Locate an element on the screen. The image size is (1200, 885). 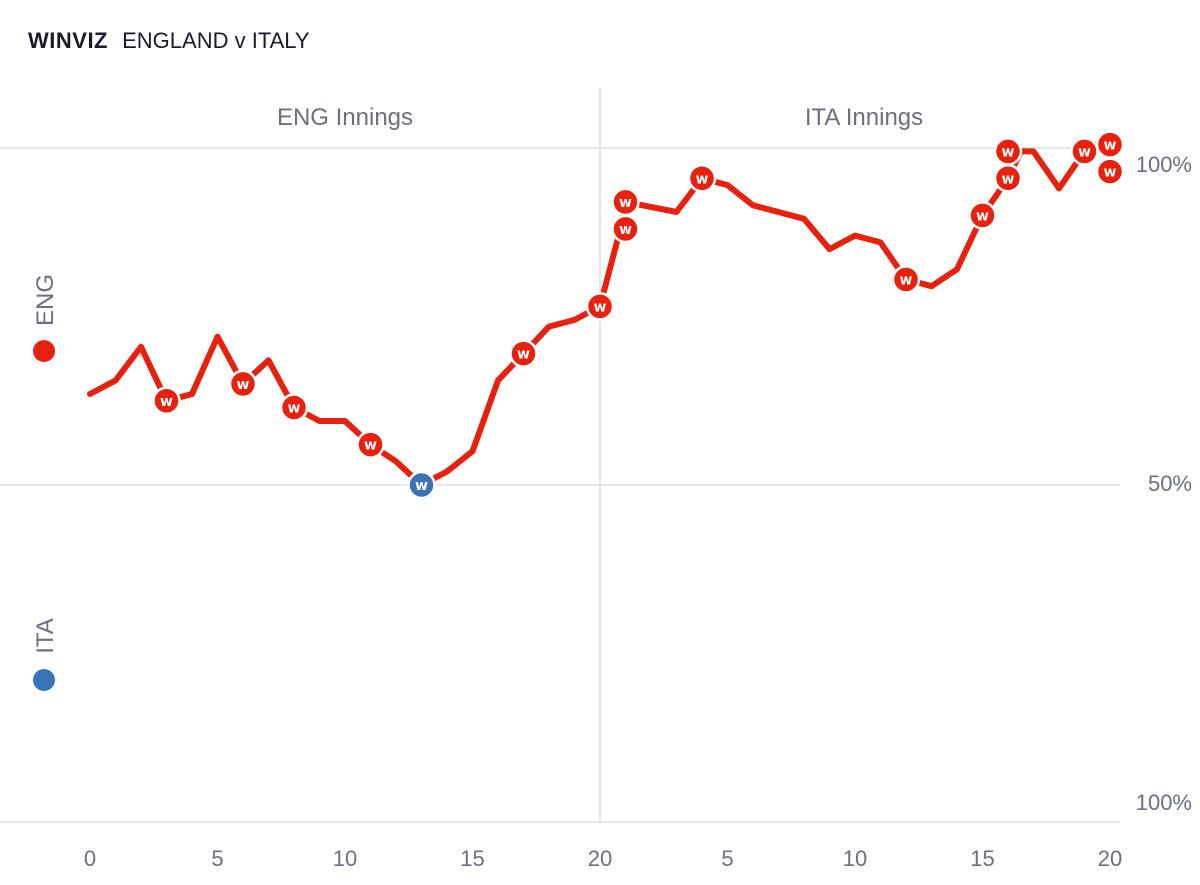
x-tick-label: 0 is located at coordinates (90, 858).